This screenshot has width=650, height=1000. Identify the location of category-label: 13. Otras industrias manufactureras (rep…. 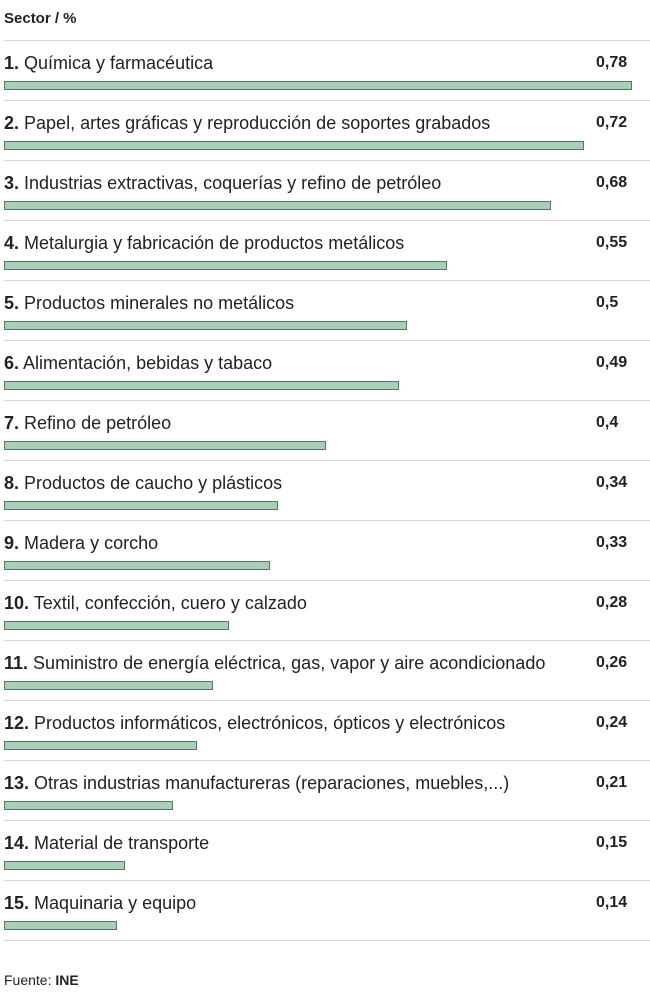
(256, 783).